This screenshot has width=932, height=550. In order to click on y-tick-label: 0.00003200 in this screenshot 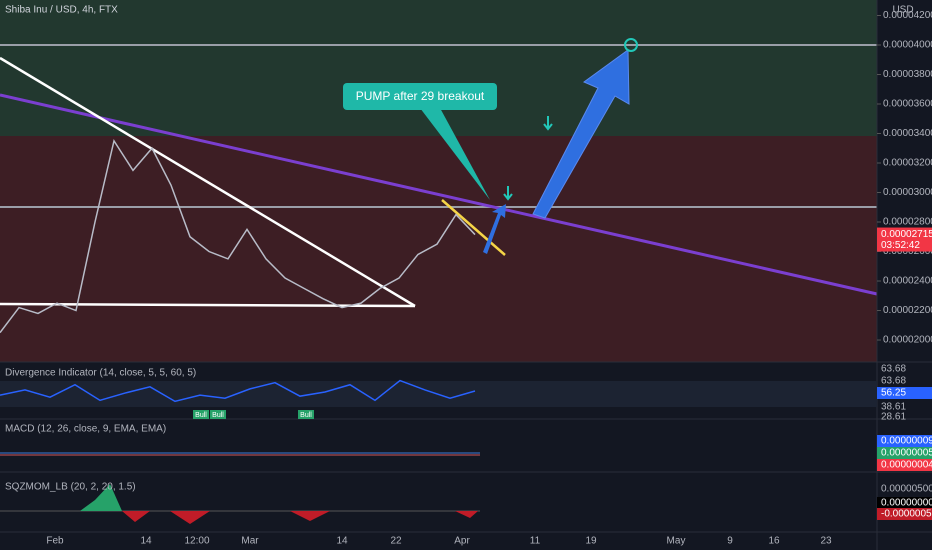, I will do `click(907, 163)`.